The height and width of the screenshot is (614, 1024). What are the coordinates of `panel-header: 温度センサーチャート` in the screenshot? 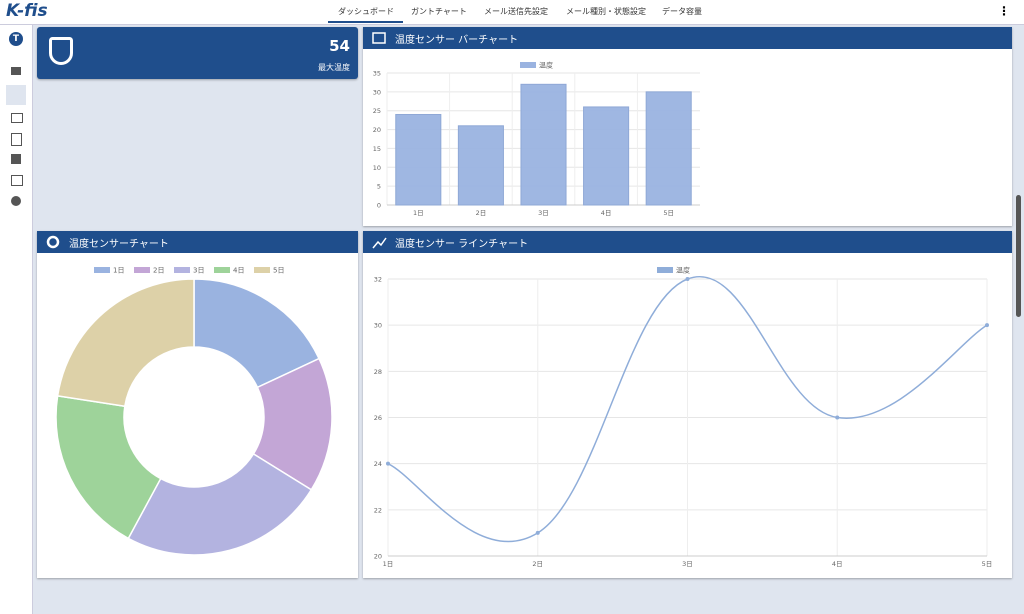 It's located at (197, 242).